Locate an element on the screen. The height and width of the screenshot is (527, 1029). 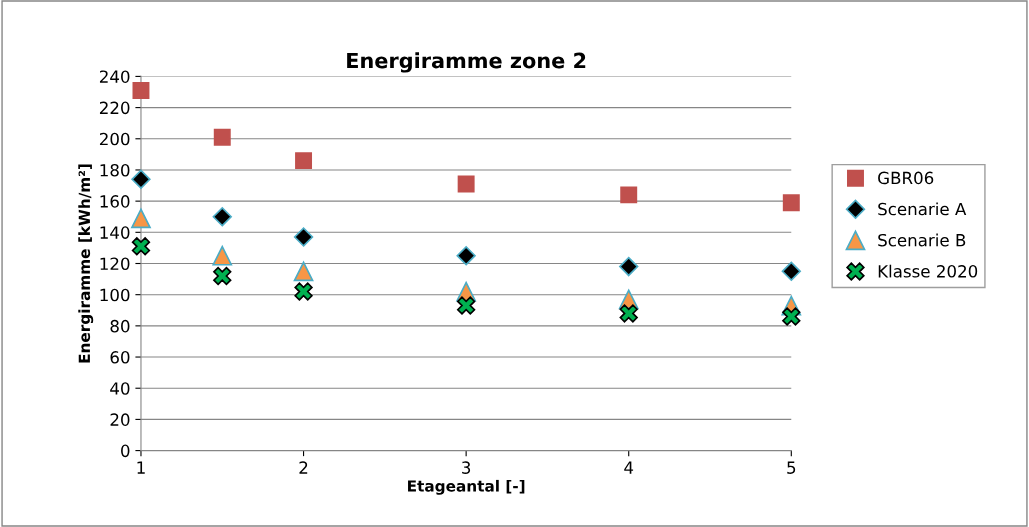
y-tick-label: 120 is located at coordinates (115, 264).